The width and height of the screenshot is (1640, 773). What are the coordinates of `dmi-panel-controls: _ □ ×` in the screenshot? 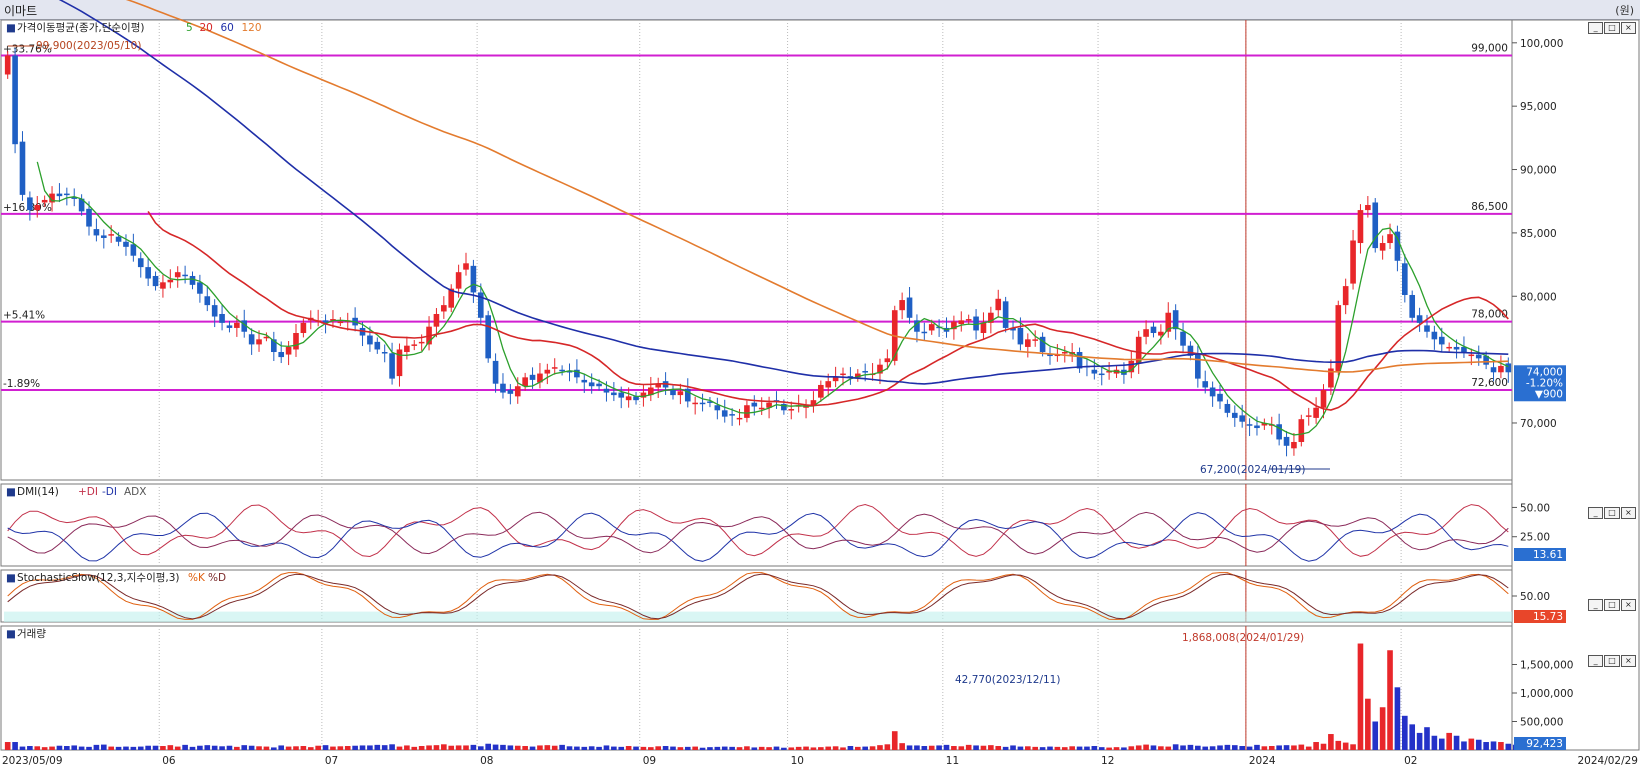 It's located at (1612, 513).